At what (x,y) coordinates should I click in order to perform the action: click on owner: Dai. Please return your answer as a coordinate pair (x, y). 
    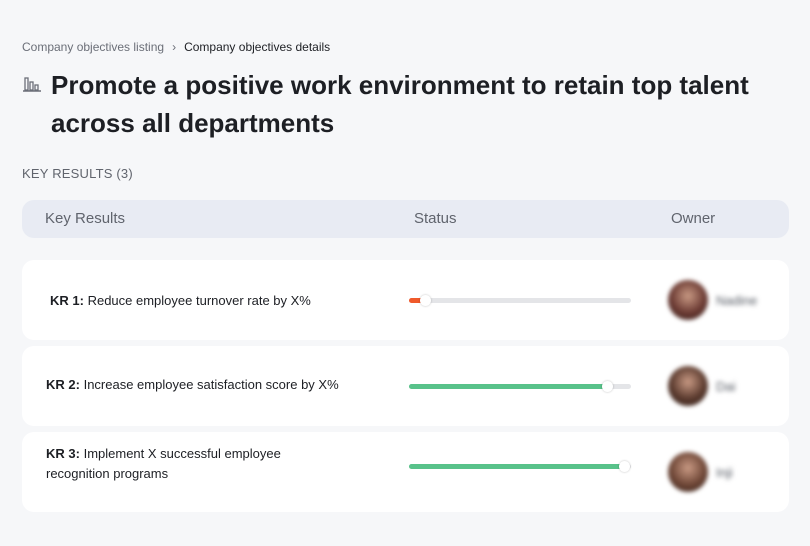
    Looking at the image, I should click on (702, 386).